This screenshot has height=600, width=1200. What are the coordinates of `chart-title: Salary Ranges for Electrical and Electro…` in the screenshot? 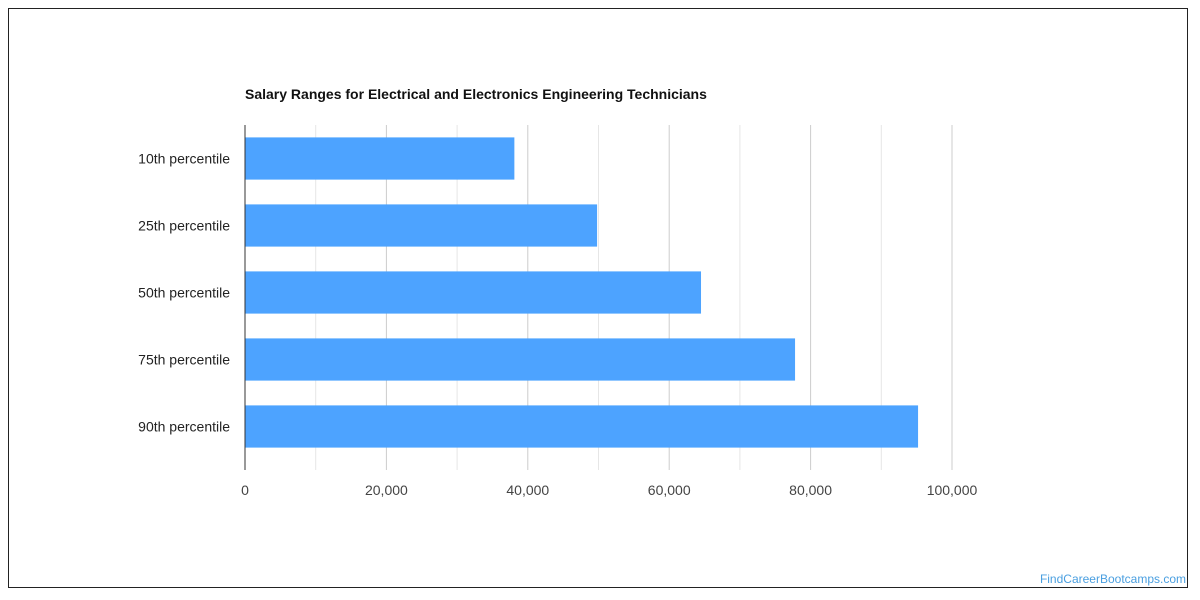 It's located at (476, 94).